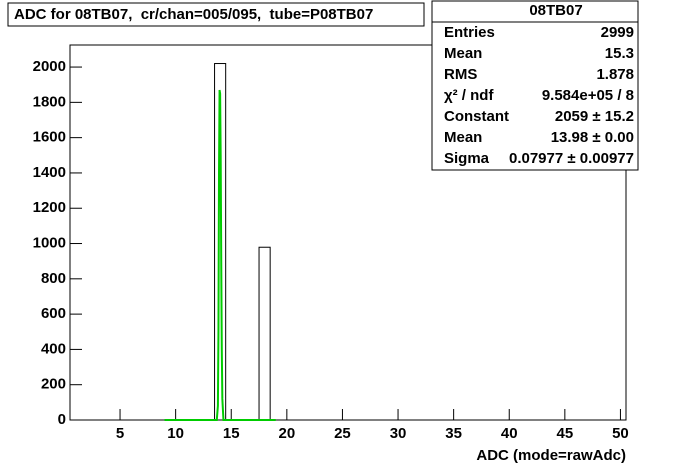  I want to click on x-tick-label: 10, so click(175, 433).